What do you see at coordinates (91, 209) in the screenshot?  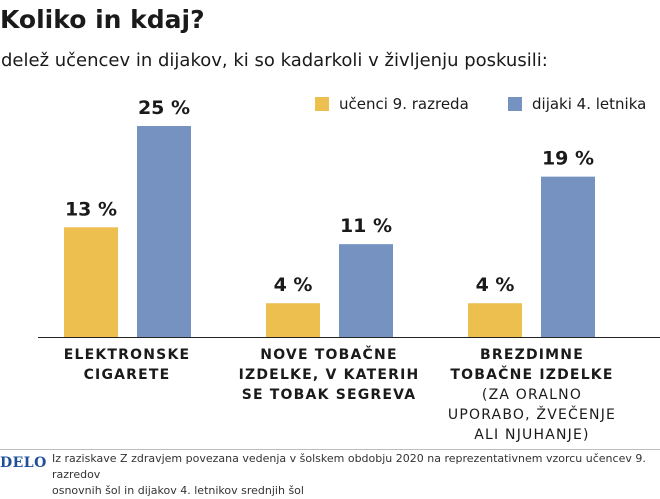 I see `data-label-ucenci-0: 13 %` at bounding box center [91, 209].